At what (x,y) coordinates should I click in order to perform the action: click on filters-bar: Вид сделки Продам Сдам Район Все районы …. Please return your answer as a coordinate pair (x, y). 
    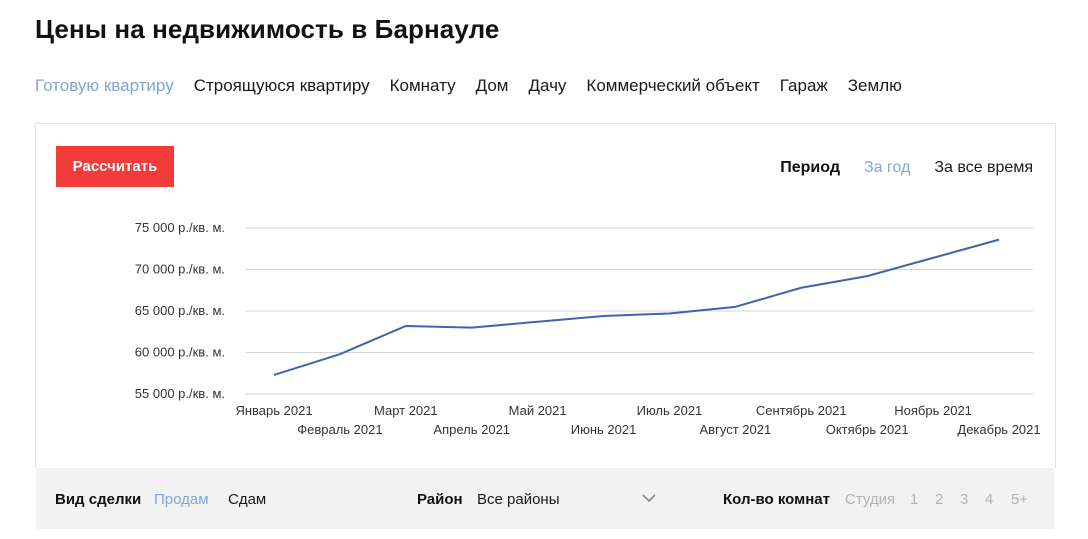
    Looking at the image, I should click on (545, 498).